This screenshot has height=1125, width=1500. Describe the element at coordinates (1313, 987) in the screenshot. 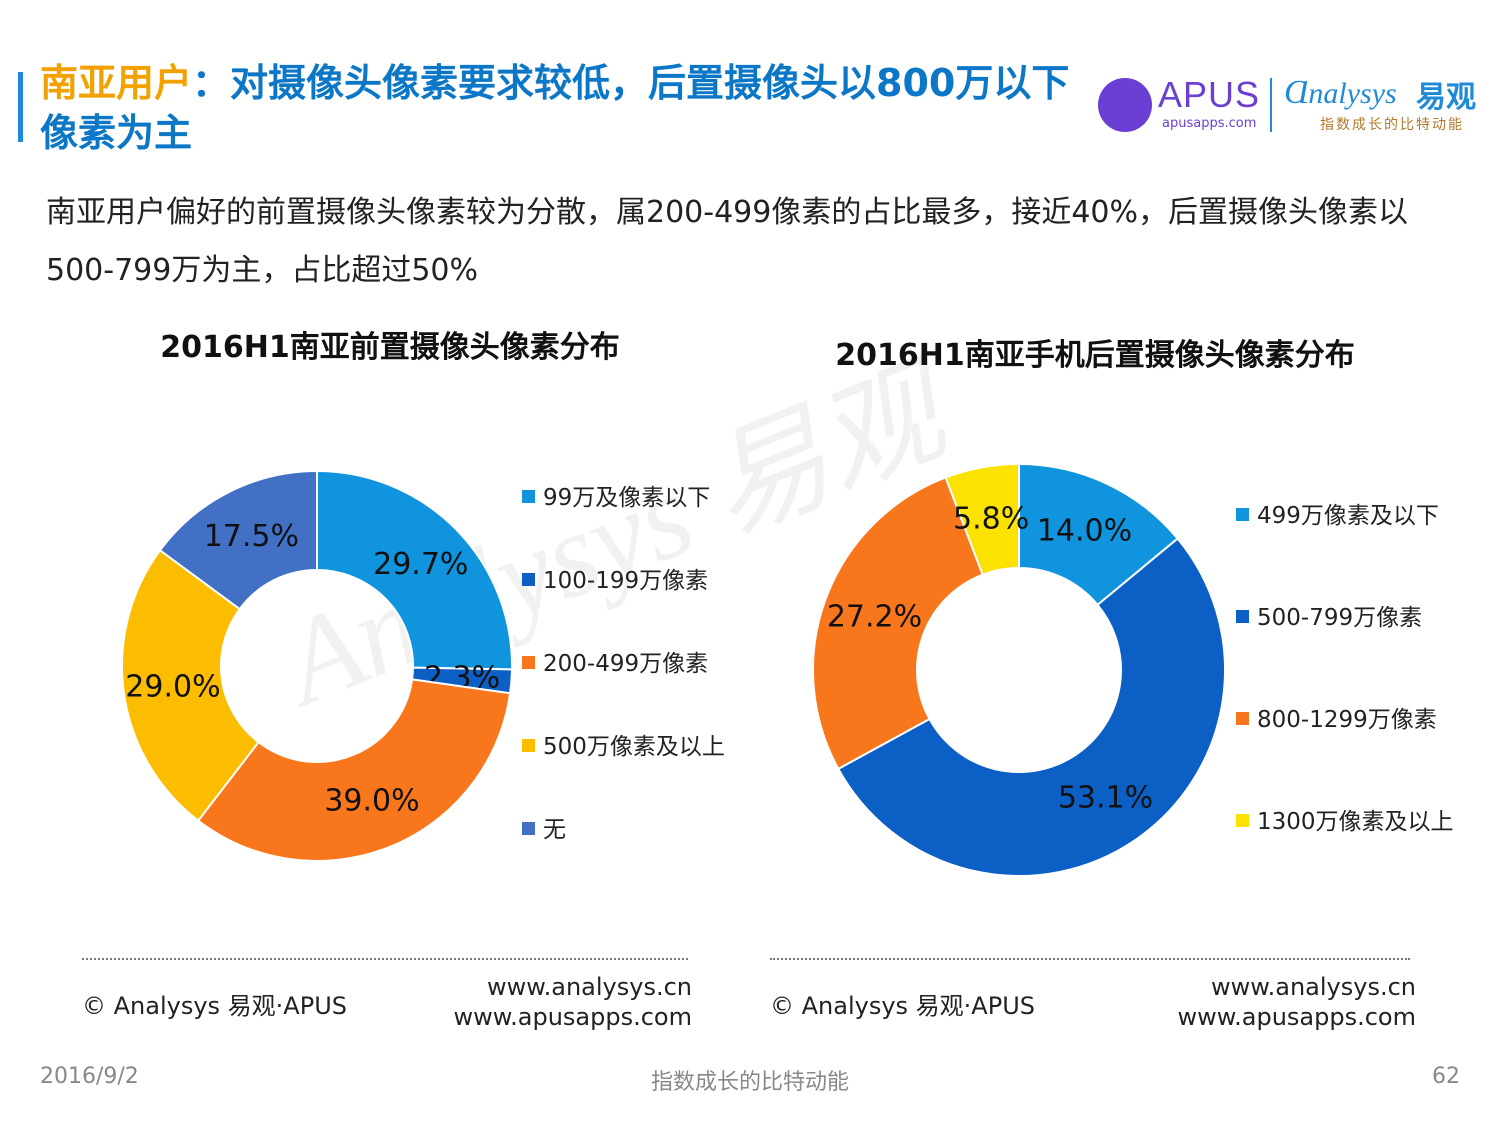

I see `footer-url-analysys-right: www.analysys.cn` at that location.